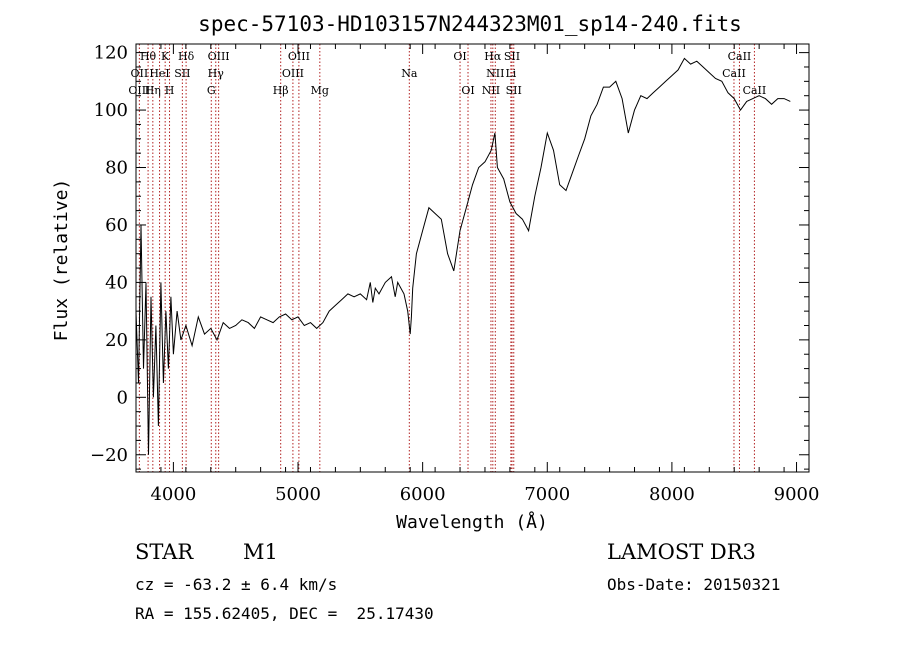 The height and width of the screenshot is (649, 900). What do you see at coordinates (281, 90) in the screenshot?
I see `line-label: Hβ` at bounding box center [281, 90].